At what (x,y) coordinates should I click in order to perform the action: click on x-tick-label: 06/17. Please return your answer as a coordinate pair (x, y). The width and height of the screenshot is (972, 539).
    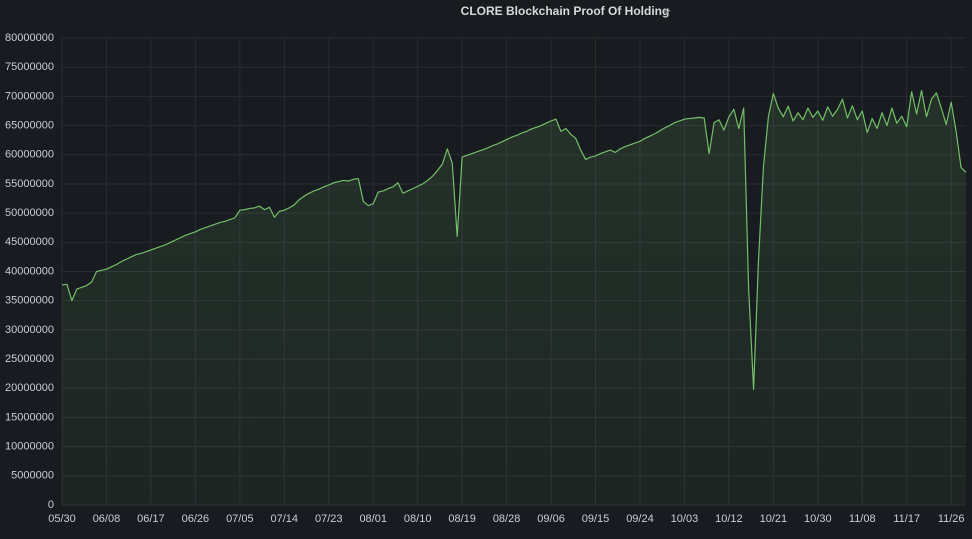
    Looking at the image, I should click on (151, 519).